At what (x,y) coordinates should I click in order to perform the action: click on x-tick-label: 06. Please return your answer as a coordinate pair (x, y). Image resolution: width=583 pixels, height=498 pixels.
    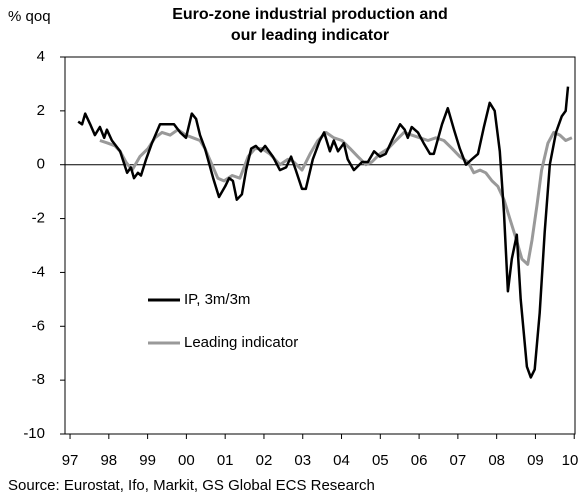
    Looking at the image, I should click on (419, 460).